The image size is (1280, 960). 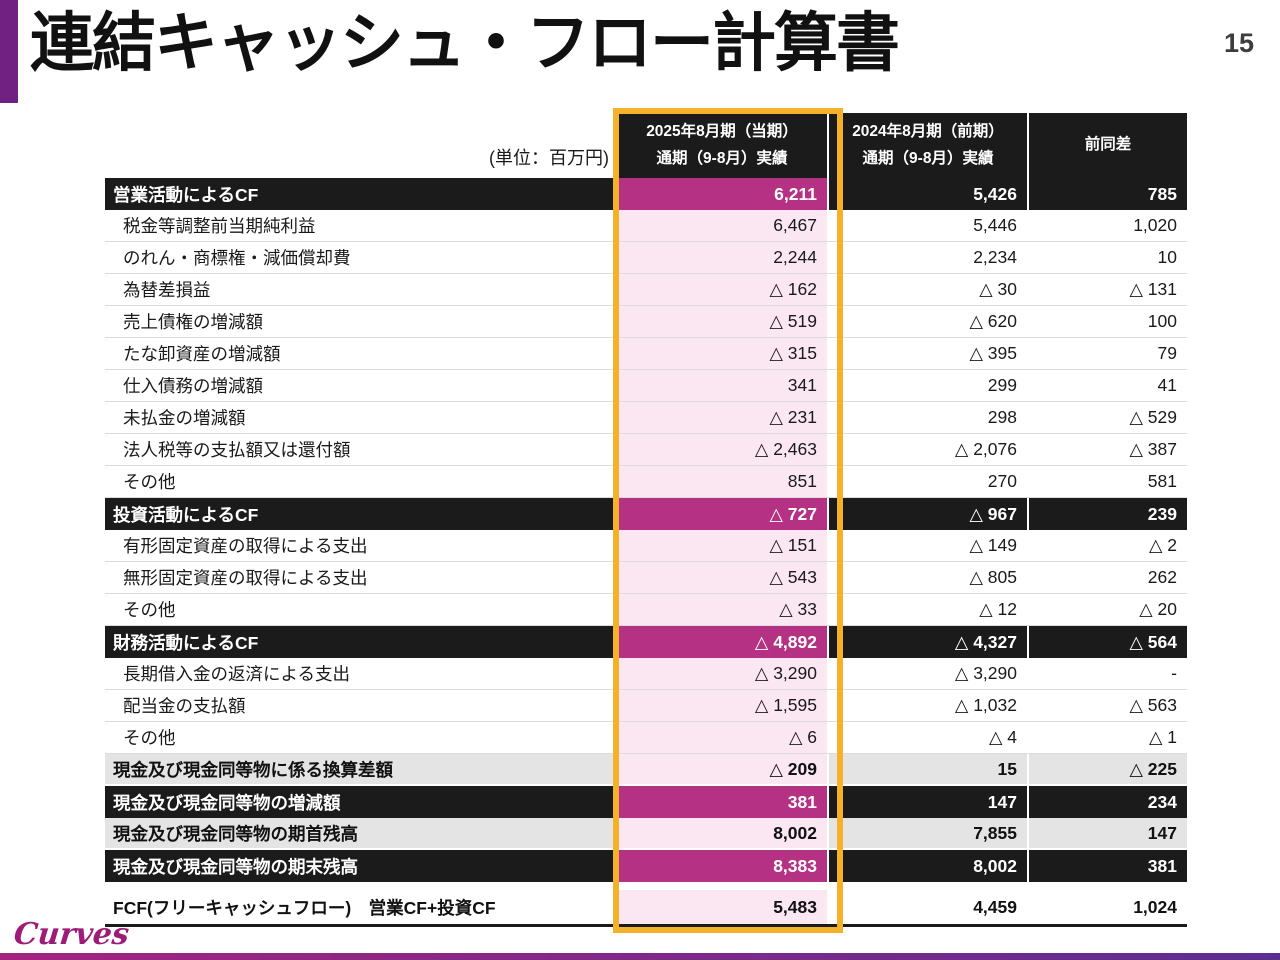 I want to click on table-row-section: 営業活動によるCF 6,211 5,426 785, so click(x=646, y=194).